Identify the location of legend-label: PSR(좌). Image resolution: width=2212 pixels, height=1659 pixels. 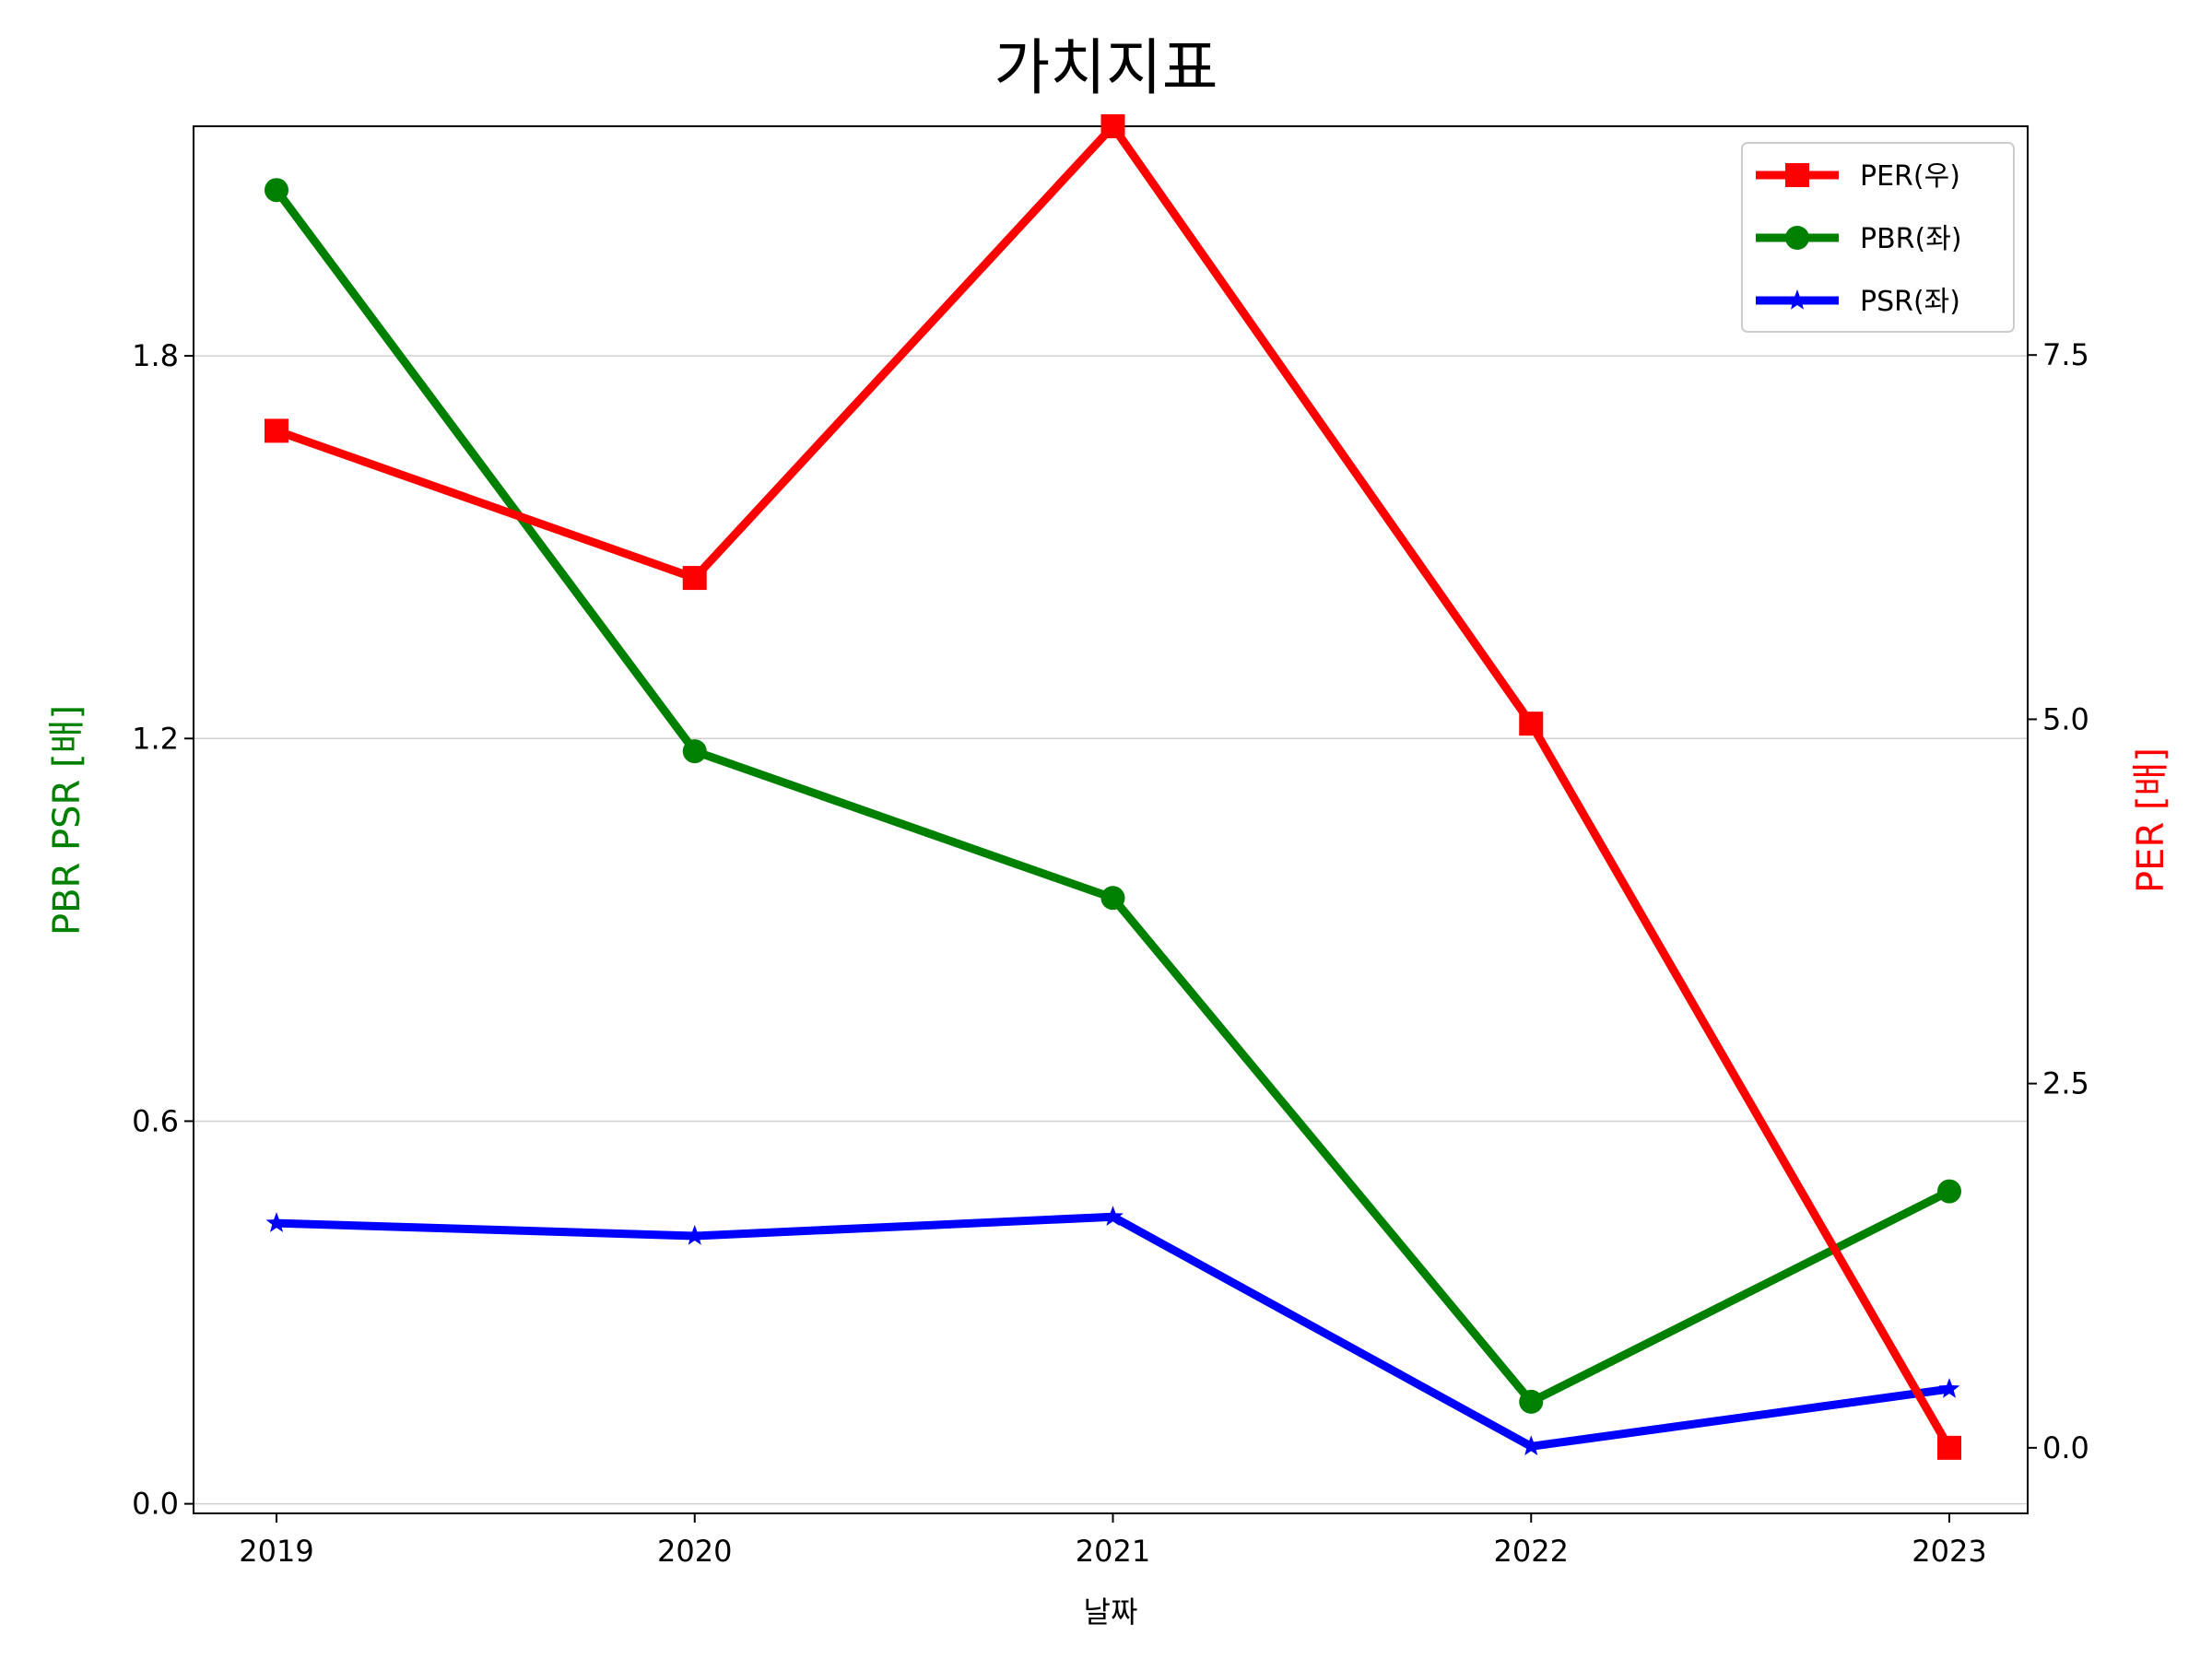
(1910, 302).